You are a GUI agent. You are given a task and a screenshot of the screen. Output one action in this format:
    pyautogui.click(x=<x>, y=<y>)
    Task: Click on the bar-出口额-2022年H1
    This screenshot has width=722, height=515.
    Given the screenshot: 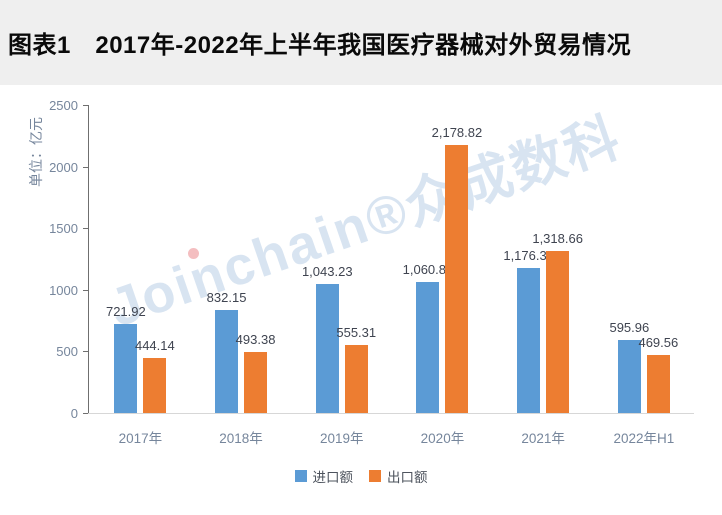 What is the action you would take?
    pyautogui.click(x=658, y=384)
    